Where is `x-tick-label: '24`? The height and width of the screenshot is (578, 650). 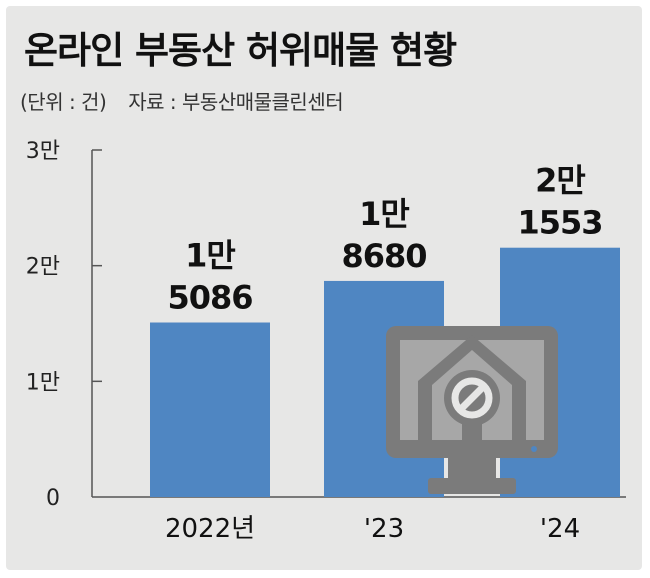 x-tick-label: '24 is located at coordinates (560, 529).